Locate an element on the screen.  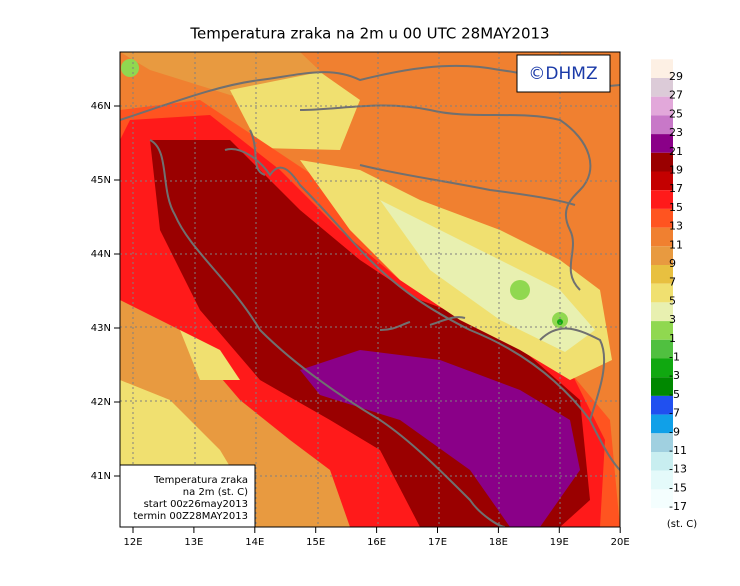
logo-box is located at coordinates (563, 73).